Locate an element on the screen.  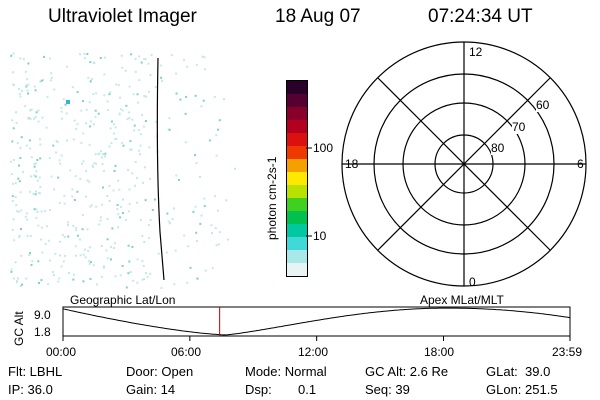
filter-value: Flt: LBHL is located at coordinates (35, 371).